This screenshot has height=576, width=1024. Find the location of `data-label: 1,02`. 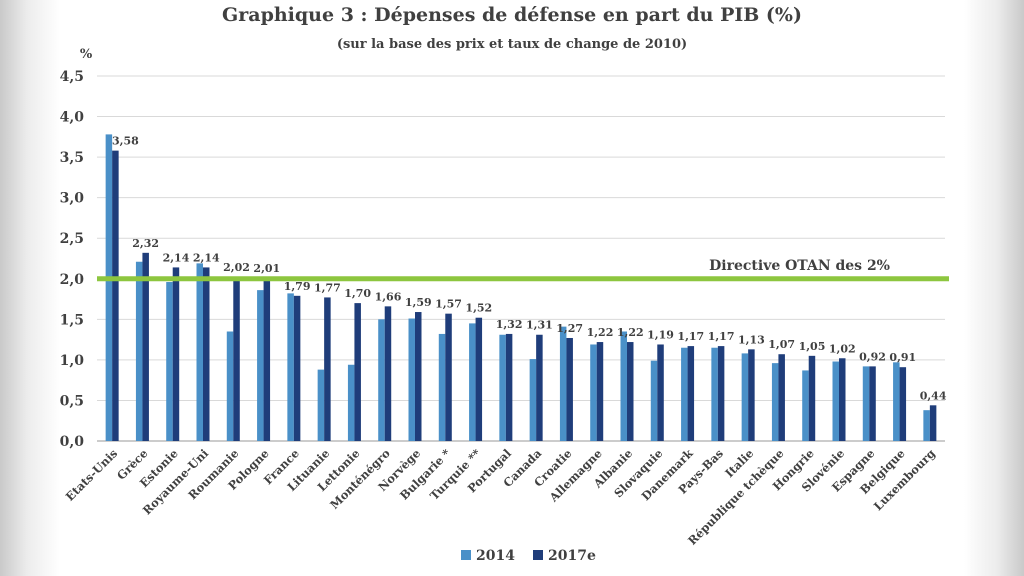

data-label: 1,02 is located at coordinates (842, 348).